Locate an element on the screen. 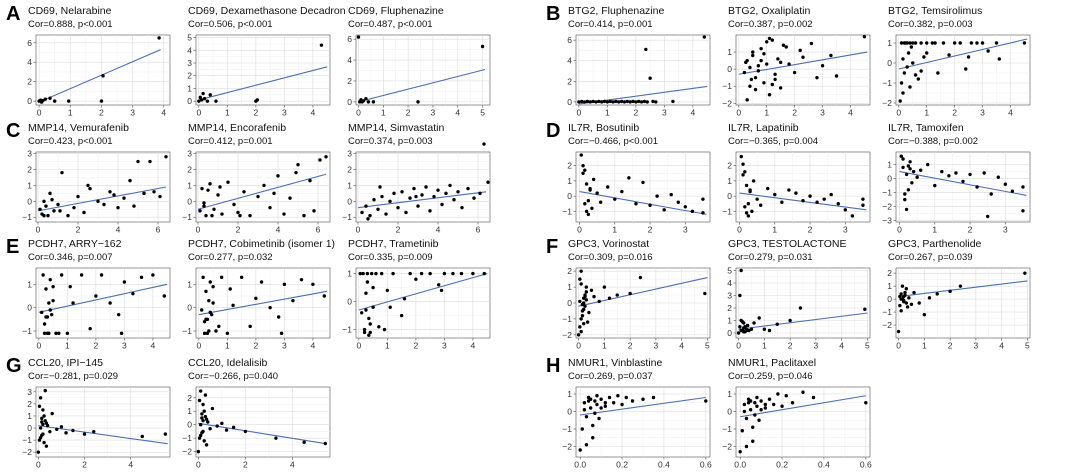 This screenshot has width=1072, height=472. plot-title: MMP14, Vemurafenib is located at coordinates (78, 128).